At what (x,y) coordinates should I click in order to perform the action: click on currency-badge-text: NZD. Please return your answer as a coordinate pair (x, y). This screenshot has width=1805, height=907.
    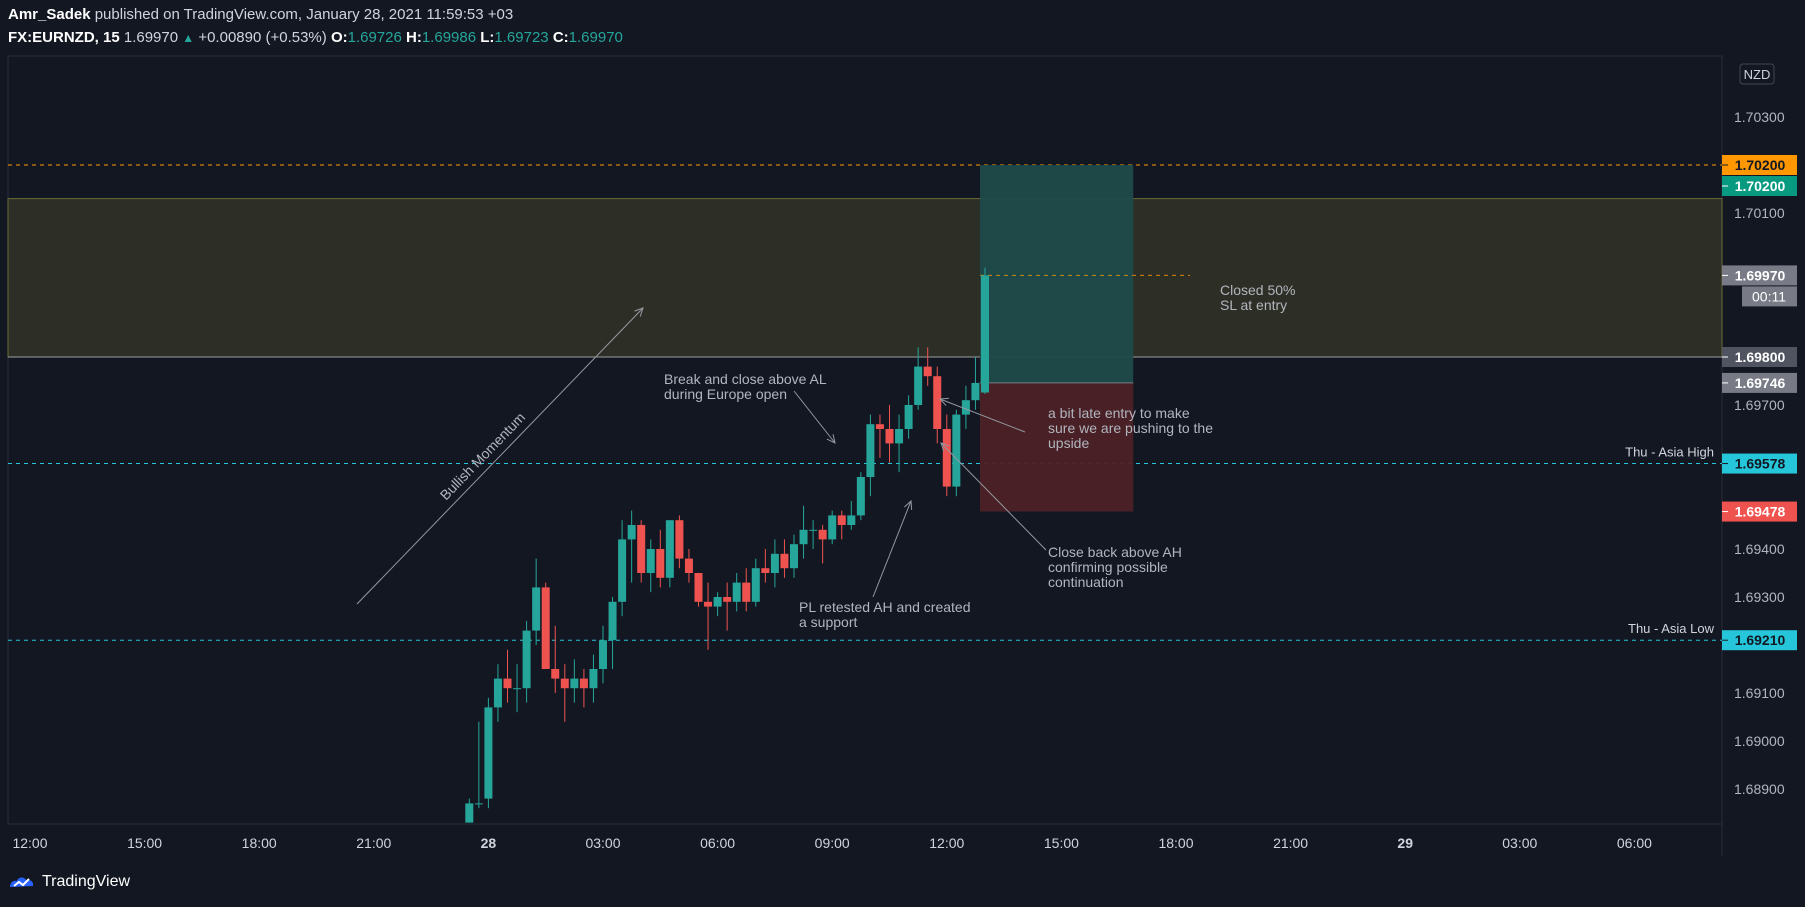
    Looking at the image, I should click on (1757, 74).